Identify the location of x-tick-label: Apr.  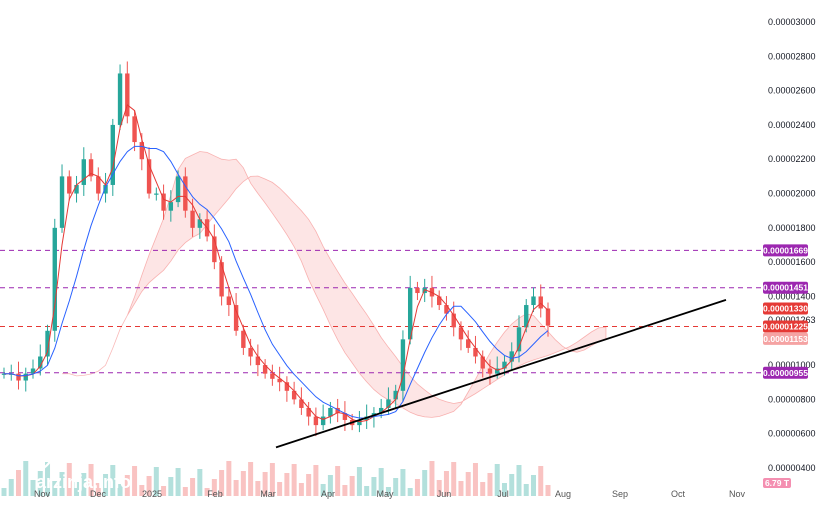
(328, 494).